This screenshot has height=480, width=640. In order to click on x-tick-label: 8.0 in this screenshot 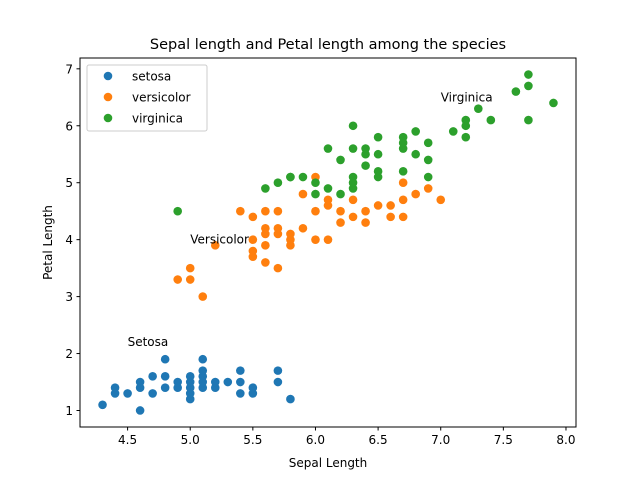, I will do `click(565, 440)`.